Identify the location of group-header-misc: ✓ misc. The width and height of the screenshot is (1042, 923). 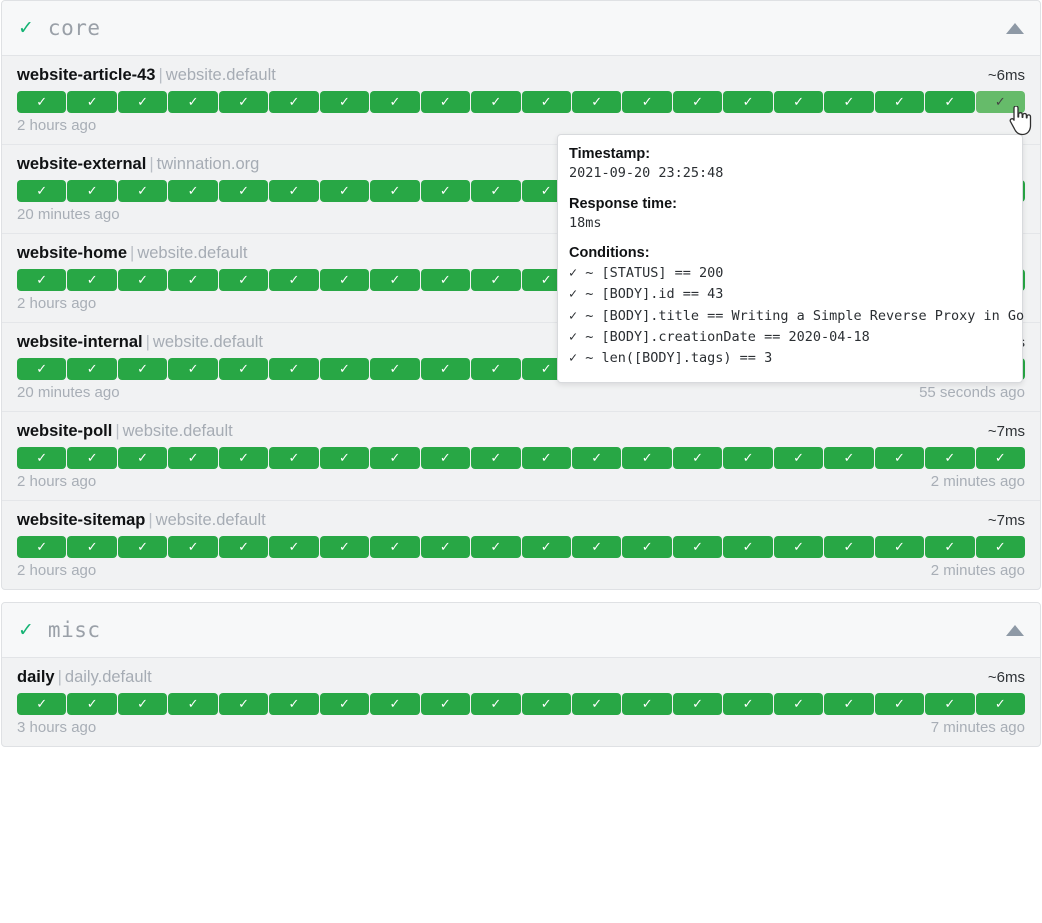
(521, 630).